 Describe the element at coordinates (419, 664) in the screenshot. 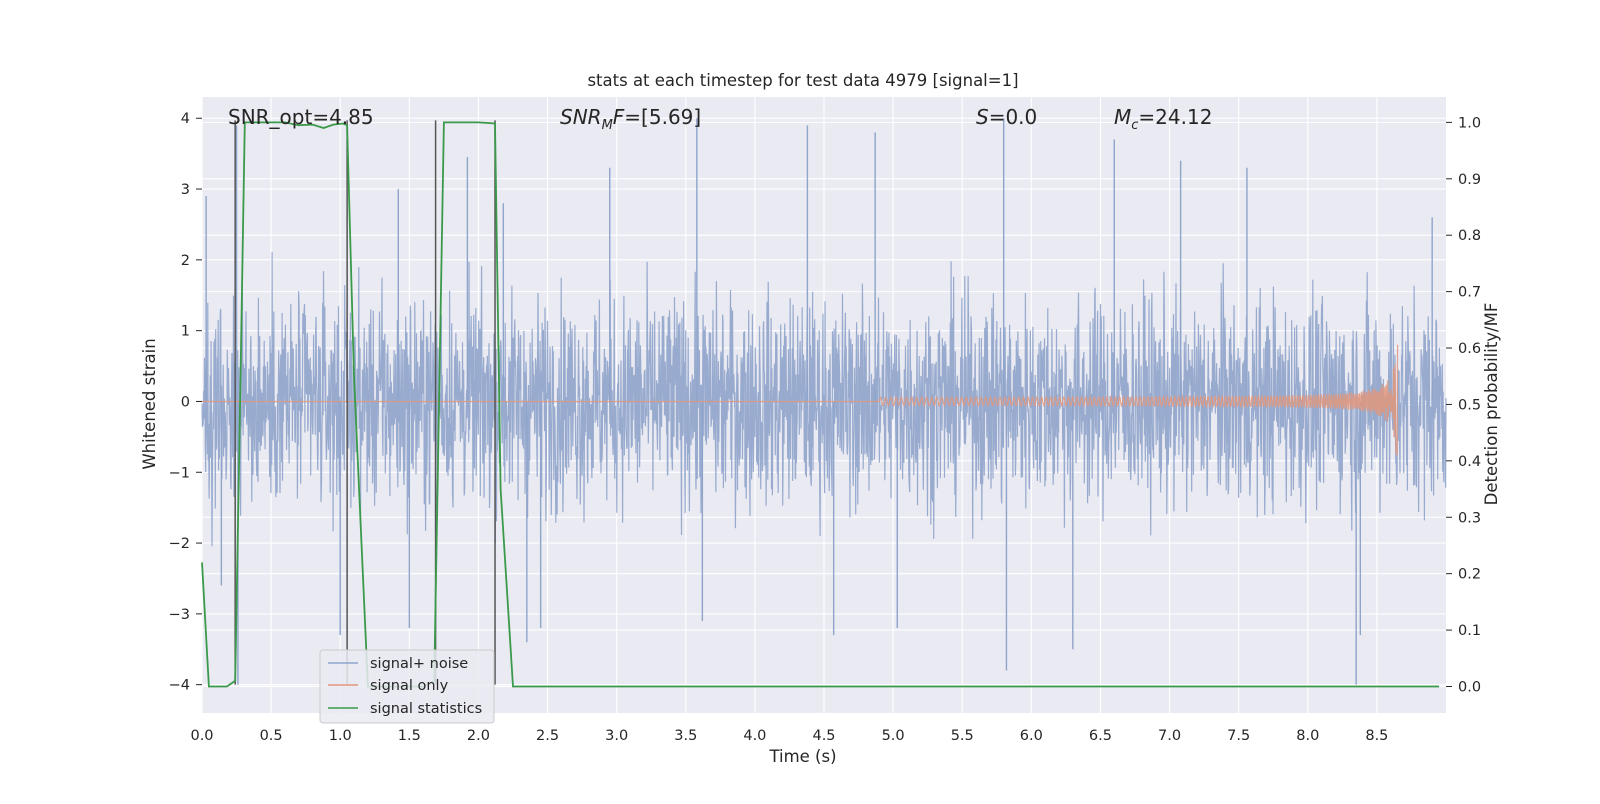

I see `svg-text: signal+ noise` at that location.